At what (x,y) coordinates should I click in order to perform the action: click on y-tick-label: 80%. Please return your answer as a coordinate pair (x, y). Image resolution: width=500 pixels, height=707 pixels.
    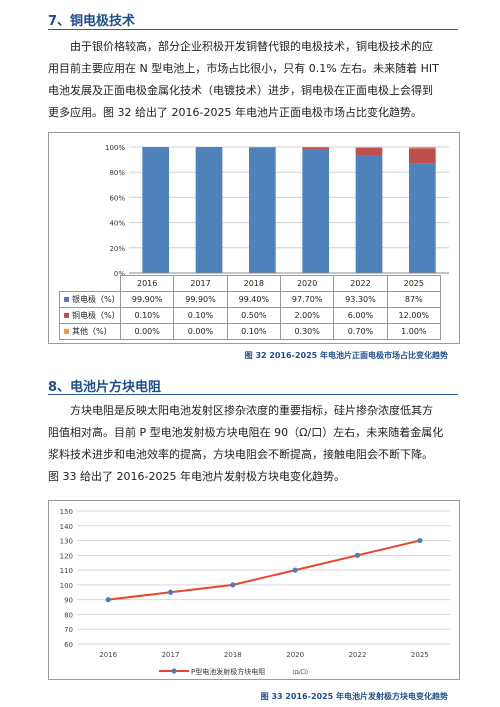
    Looking at the image, I should click on (117, 173).